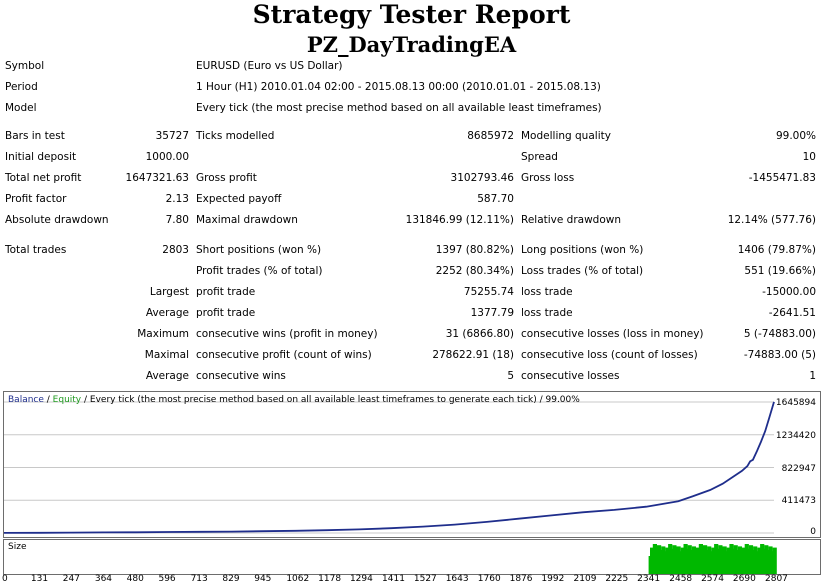  What do you see at coordinates (798, 501) in the screenshot?
I see `y-tick-label: 411473` at bounding box center [798, 501].